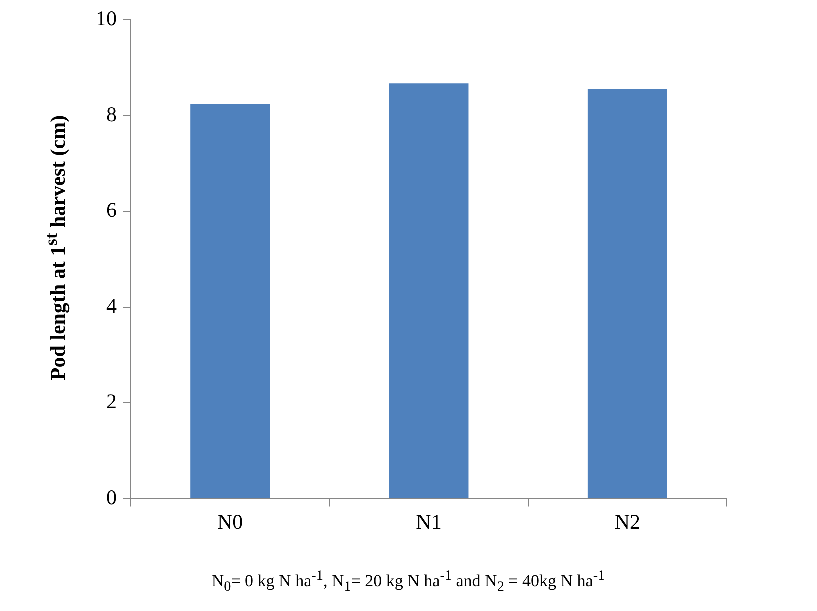 Image resolution: width=817 pixels, height=611 pixels. I want to click on text: N$_{0}$= 0 kg N ha$^{-1}$, N$_{1}$= 20 kg N ha$^{-1}$ and N$_{2}$ = 40kg N ha$^{-1}$, so click(409, 582).